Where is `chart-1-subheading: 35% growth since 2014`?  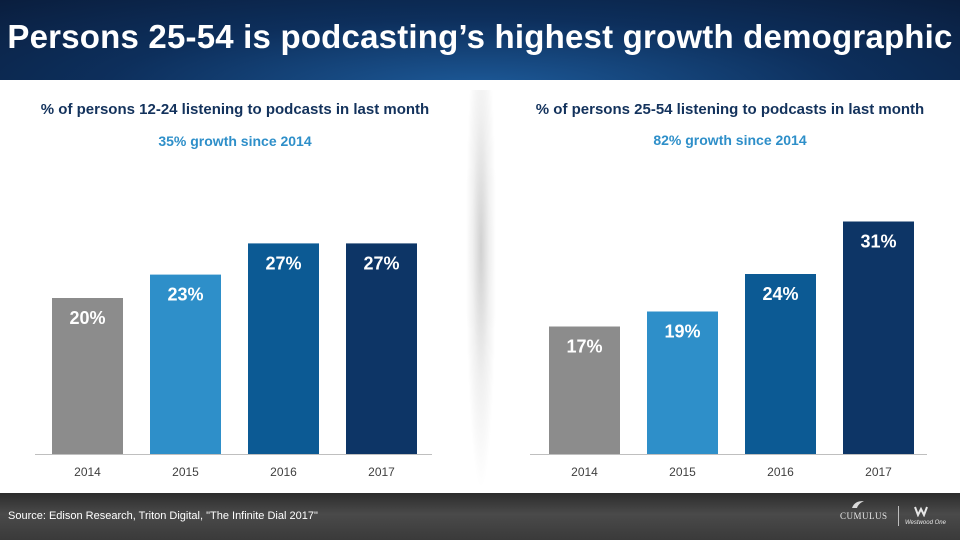 chart-1-subheading: 35% growth since 2014 is located at coordinates (235, 141).